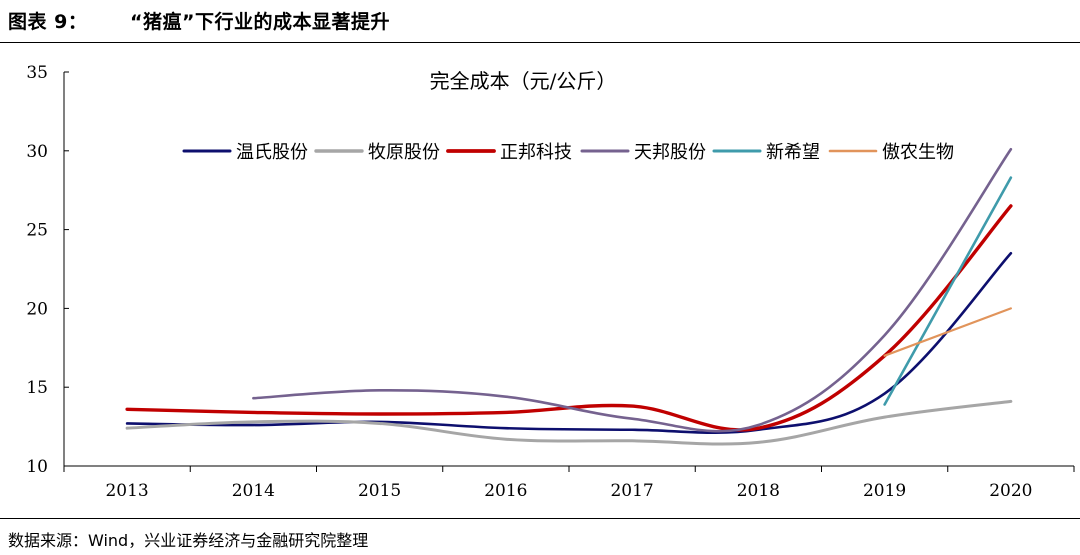  Describe the element at coordinates (272, 152) in the screenshot. I see `legend-label: 温氏股份` at that location.